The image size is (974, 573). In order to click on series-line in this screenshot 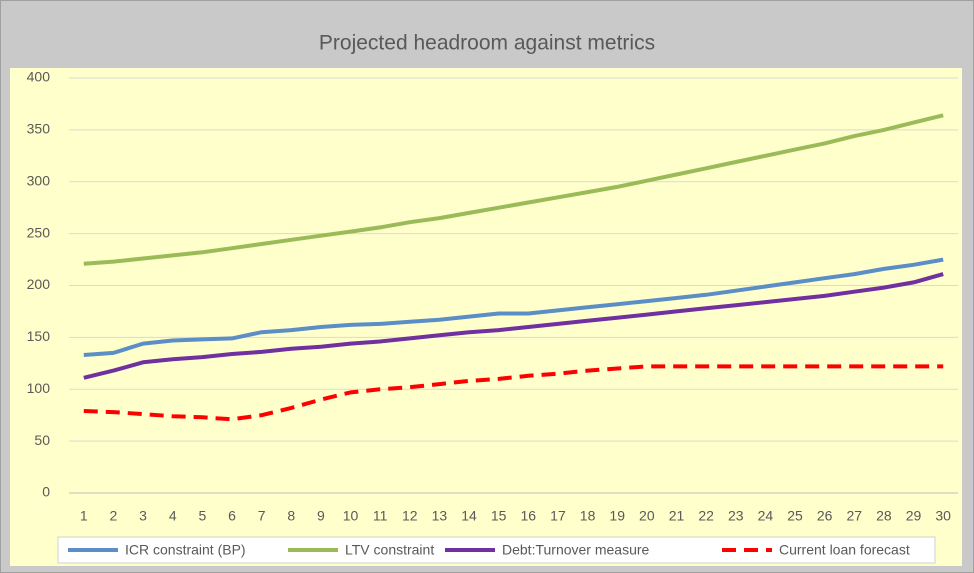, I will do `click(513, 393)`.